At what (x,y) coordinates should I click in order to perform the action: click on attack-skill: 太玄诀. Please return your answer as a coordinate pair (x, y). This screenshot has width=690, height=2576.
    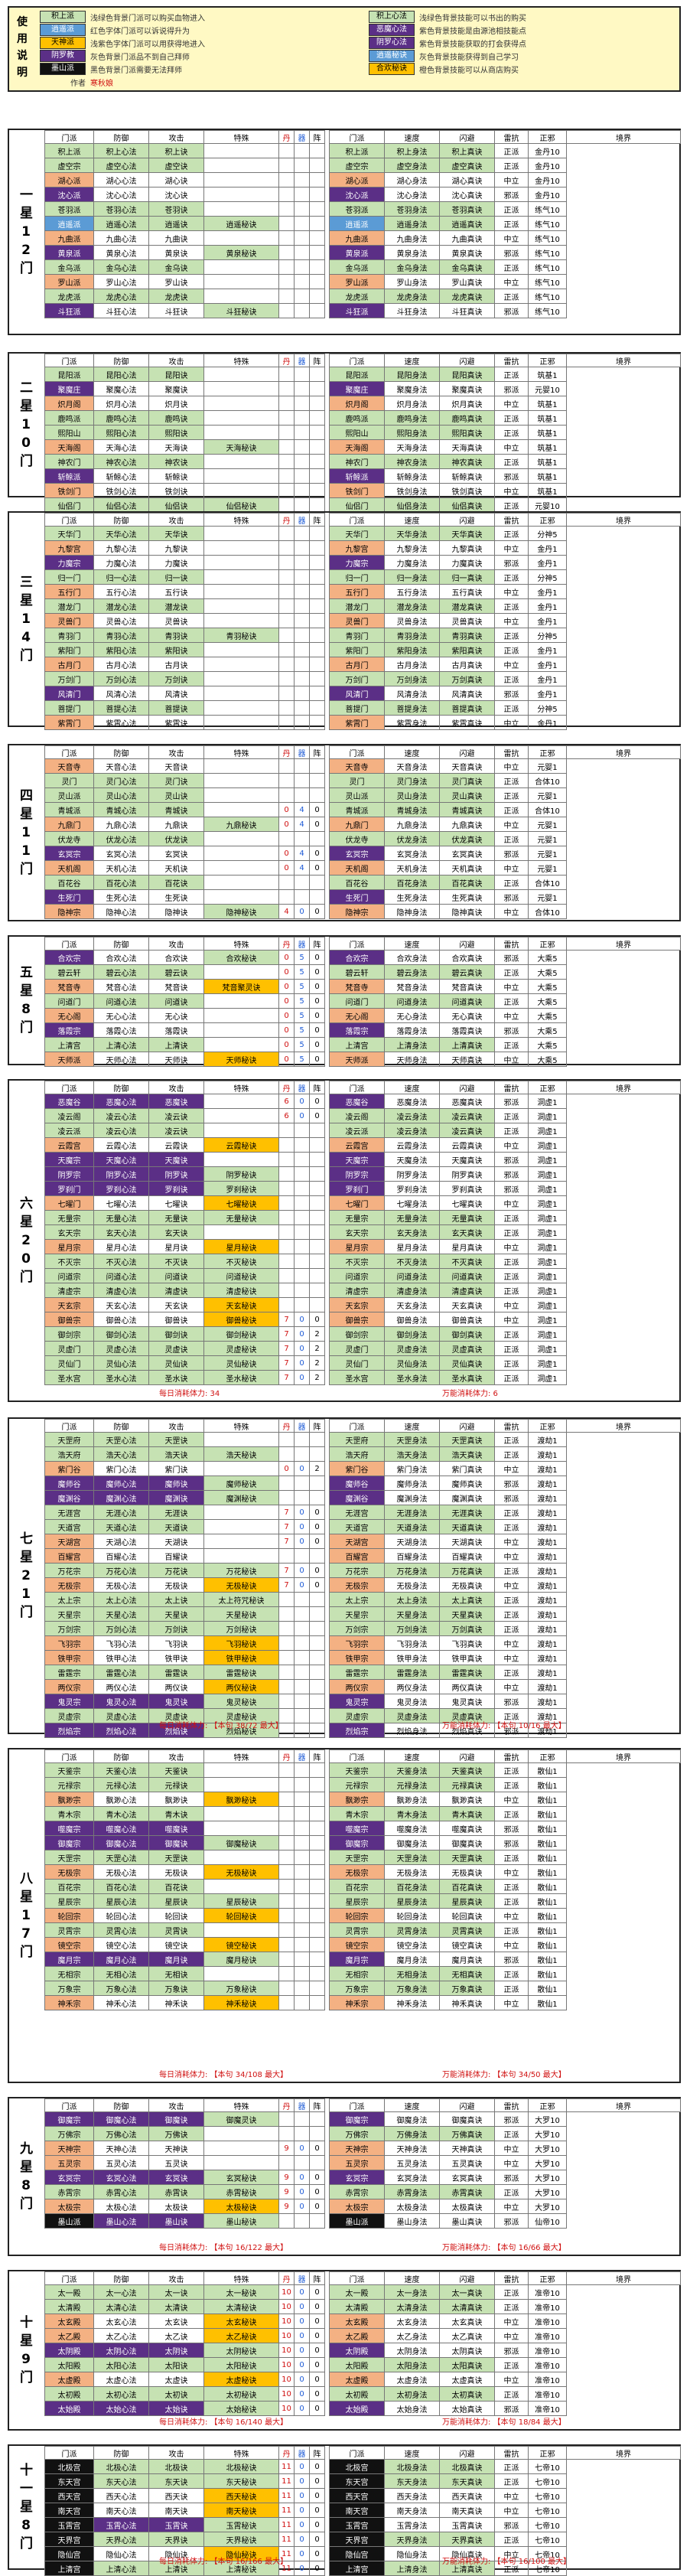
    Looking at the image, I should click on (176, 2321).